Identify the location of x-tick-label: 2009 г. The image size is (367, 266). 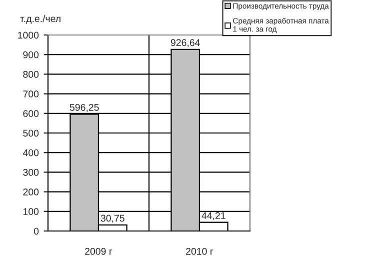
(98, 251).